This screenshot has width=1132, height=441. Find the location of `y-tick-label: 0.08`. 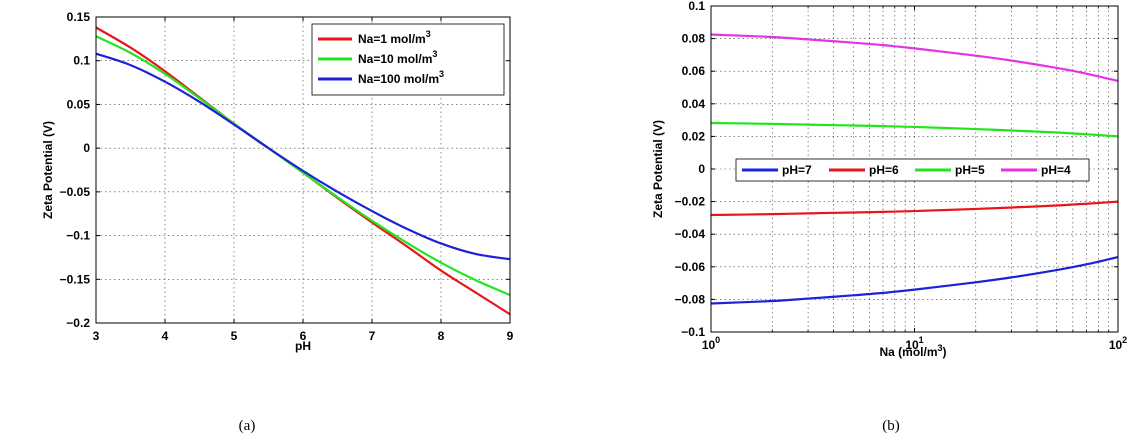

y-tick-label: 0.08 is located at coordinates (694, 39).